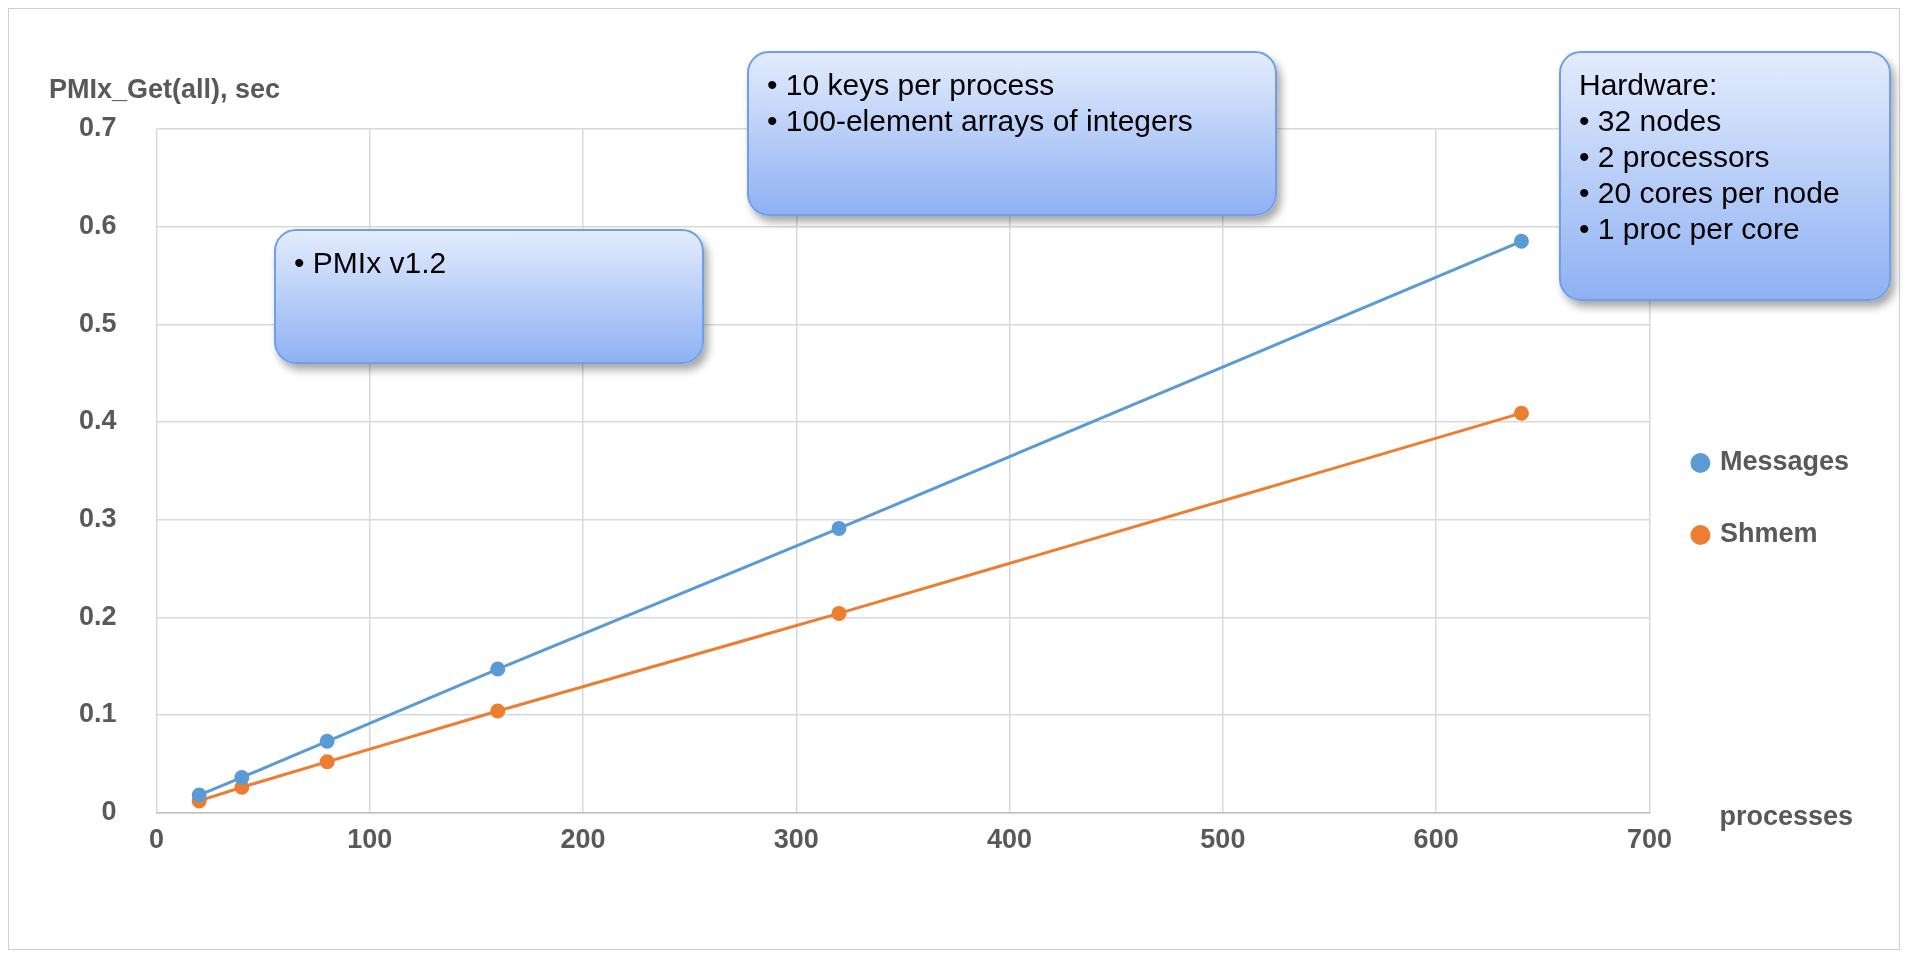  What do you see at coordinates (489, 296) in the screenshot?
I see `callout-bubble: • PMIx v1.2` at bounding box center [489, 296].